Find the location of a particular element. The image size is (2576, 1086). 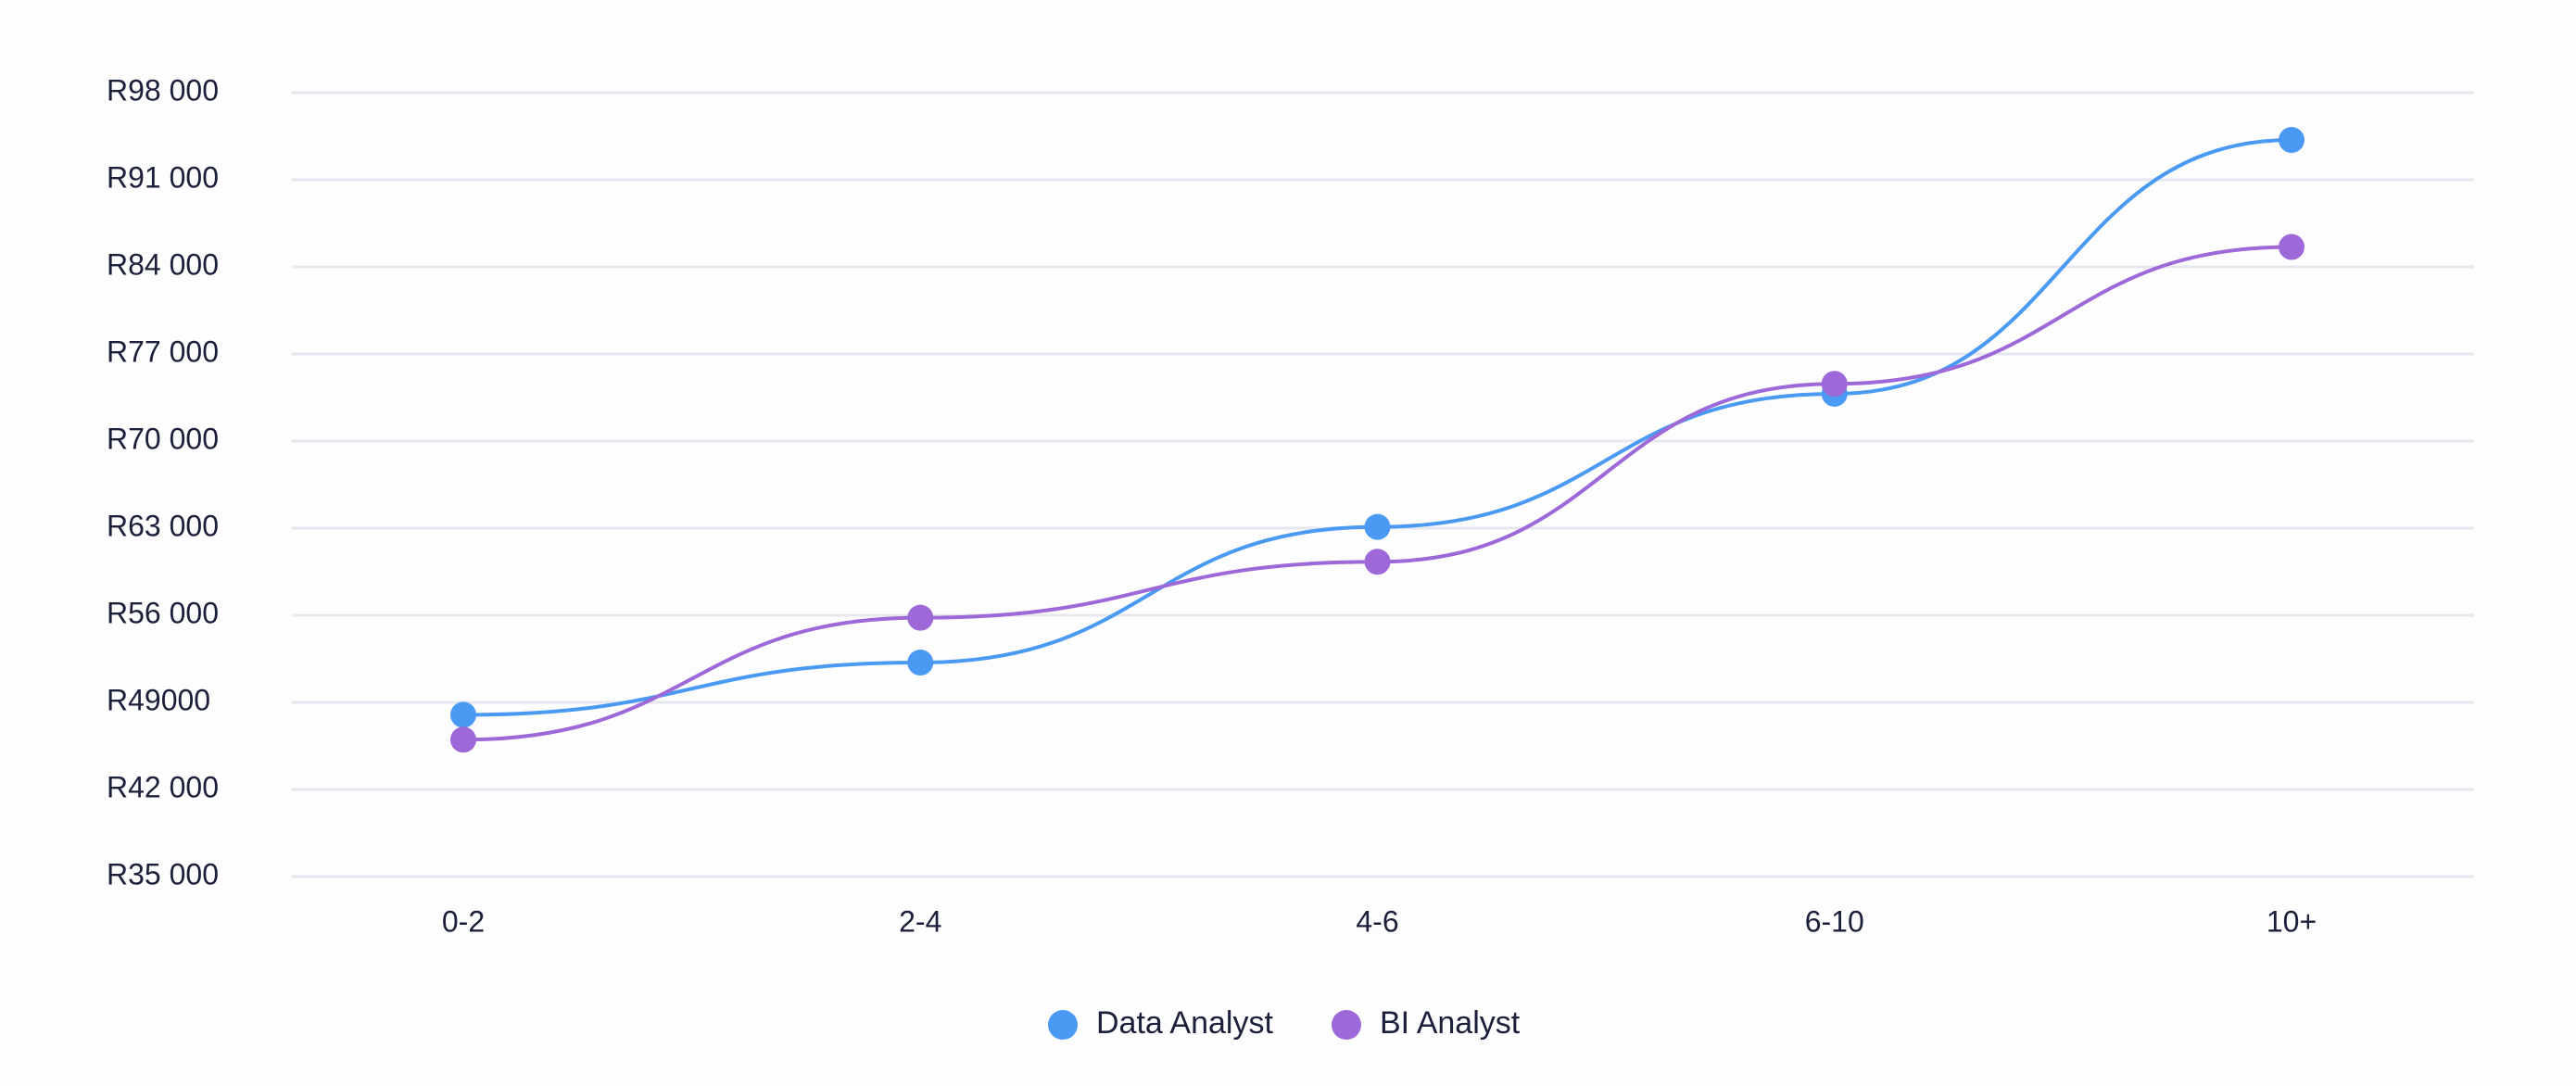

x-tick-label: 10+ is located at coordinates (2292, 921).